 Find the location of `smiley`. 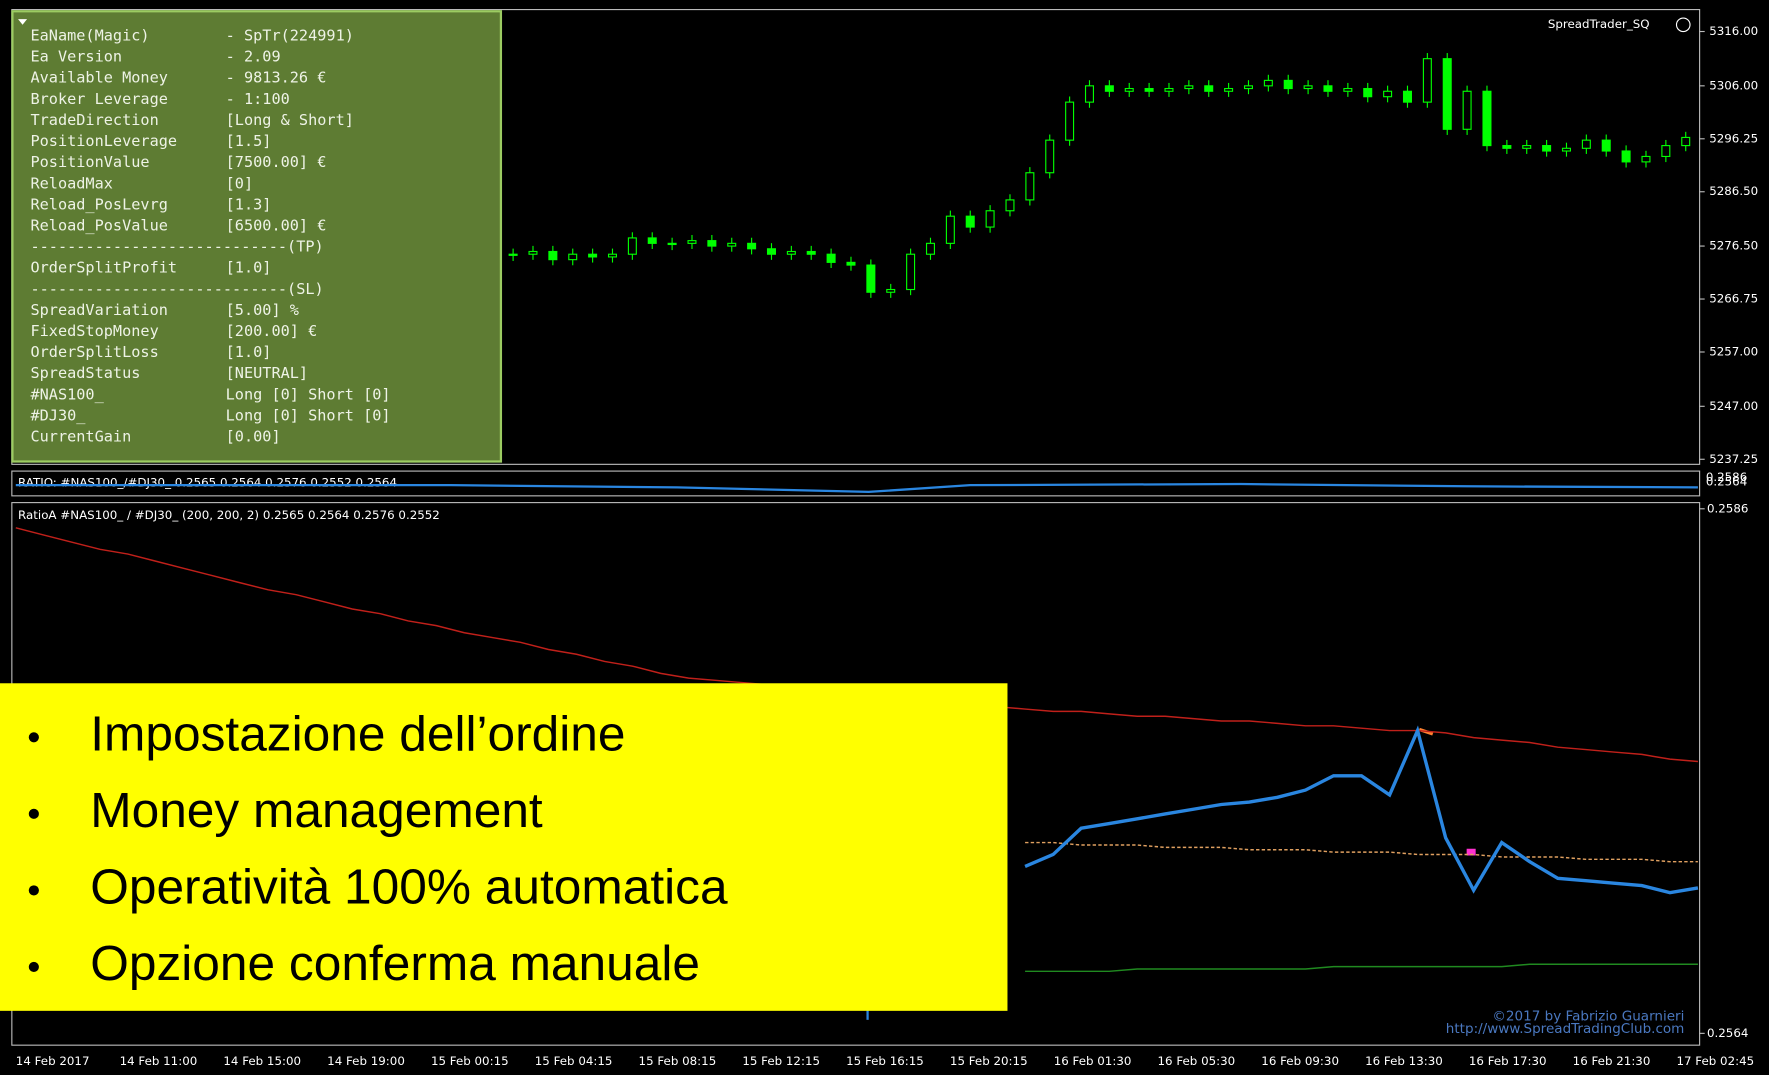

smiley is located at coordinates (1683, 25).